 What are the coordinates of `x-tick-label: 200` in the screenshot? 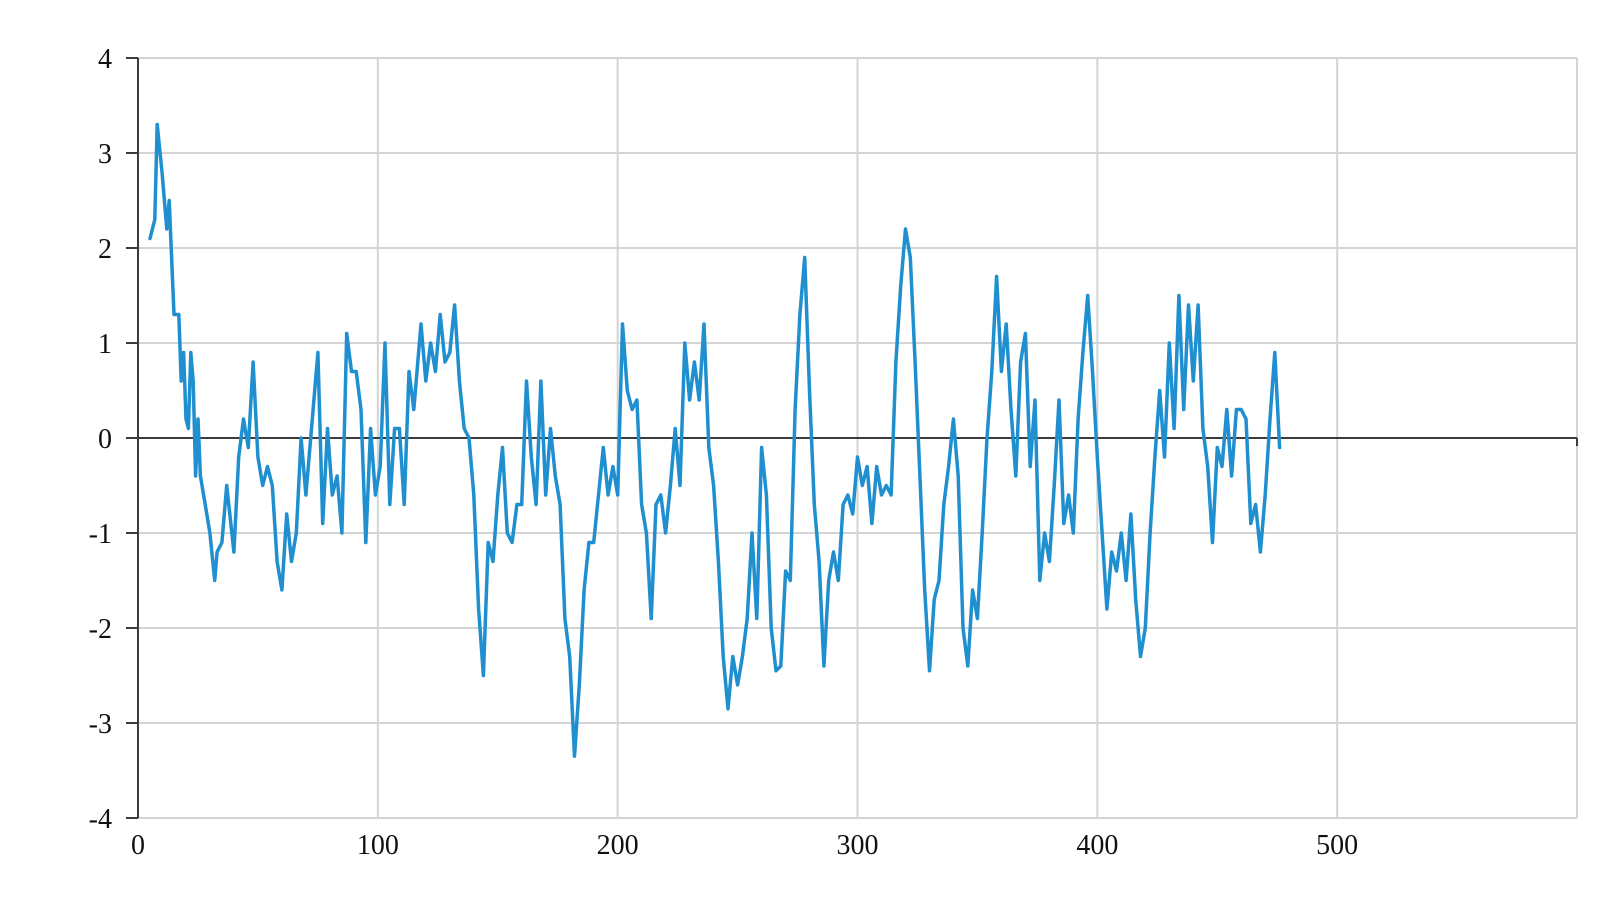 It's located at (618, 845).